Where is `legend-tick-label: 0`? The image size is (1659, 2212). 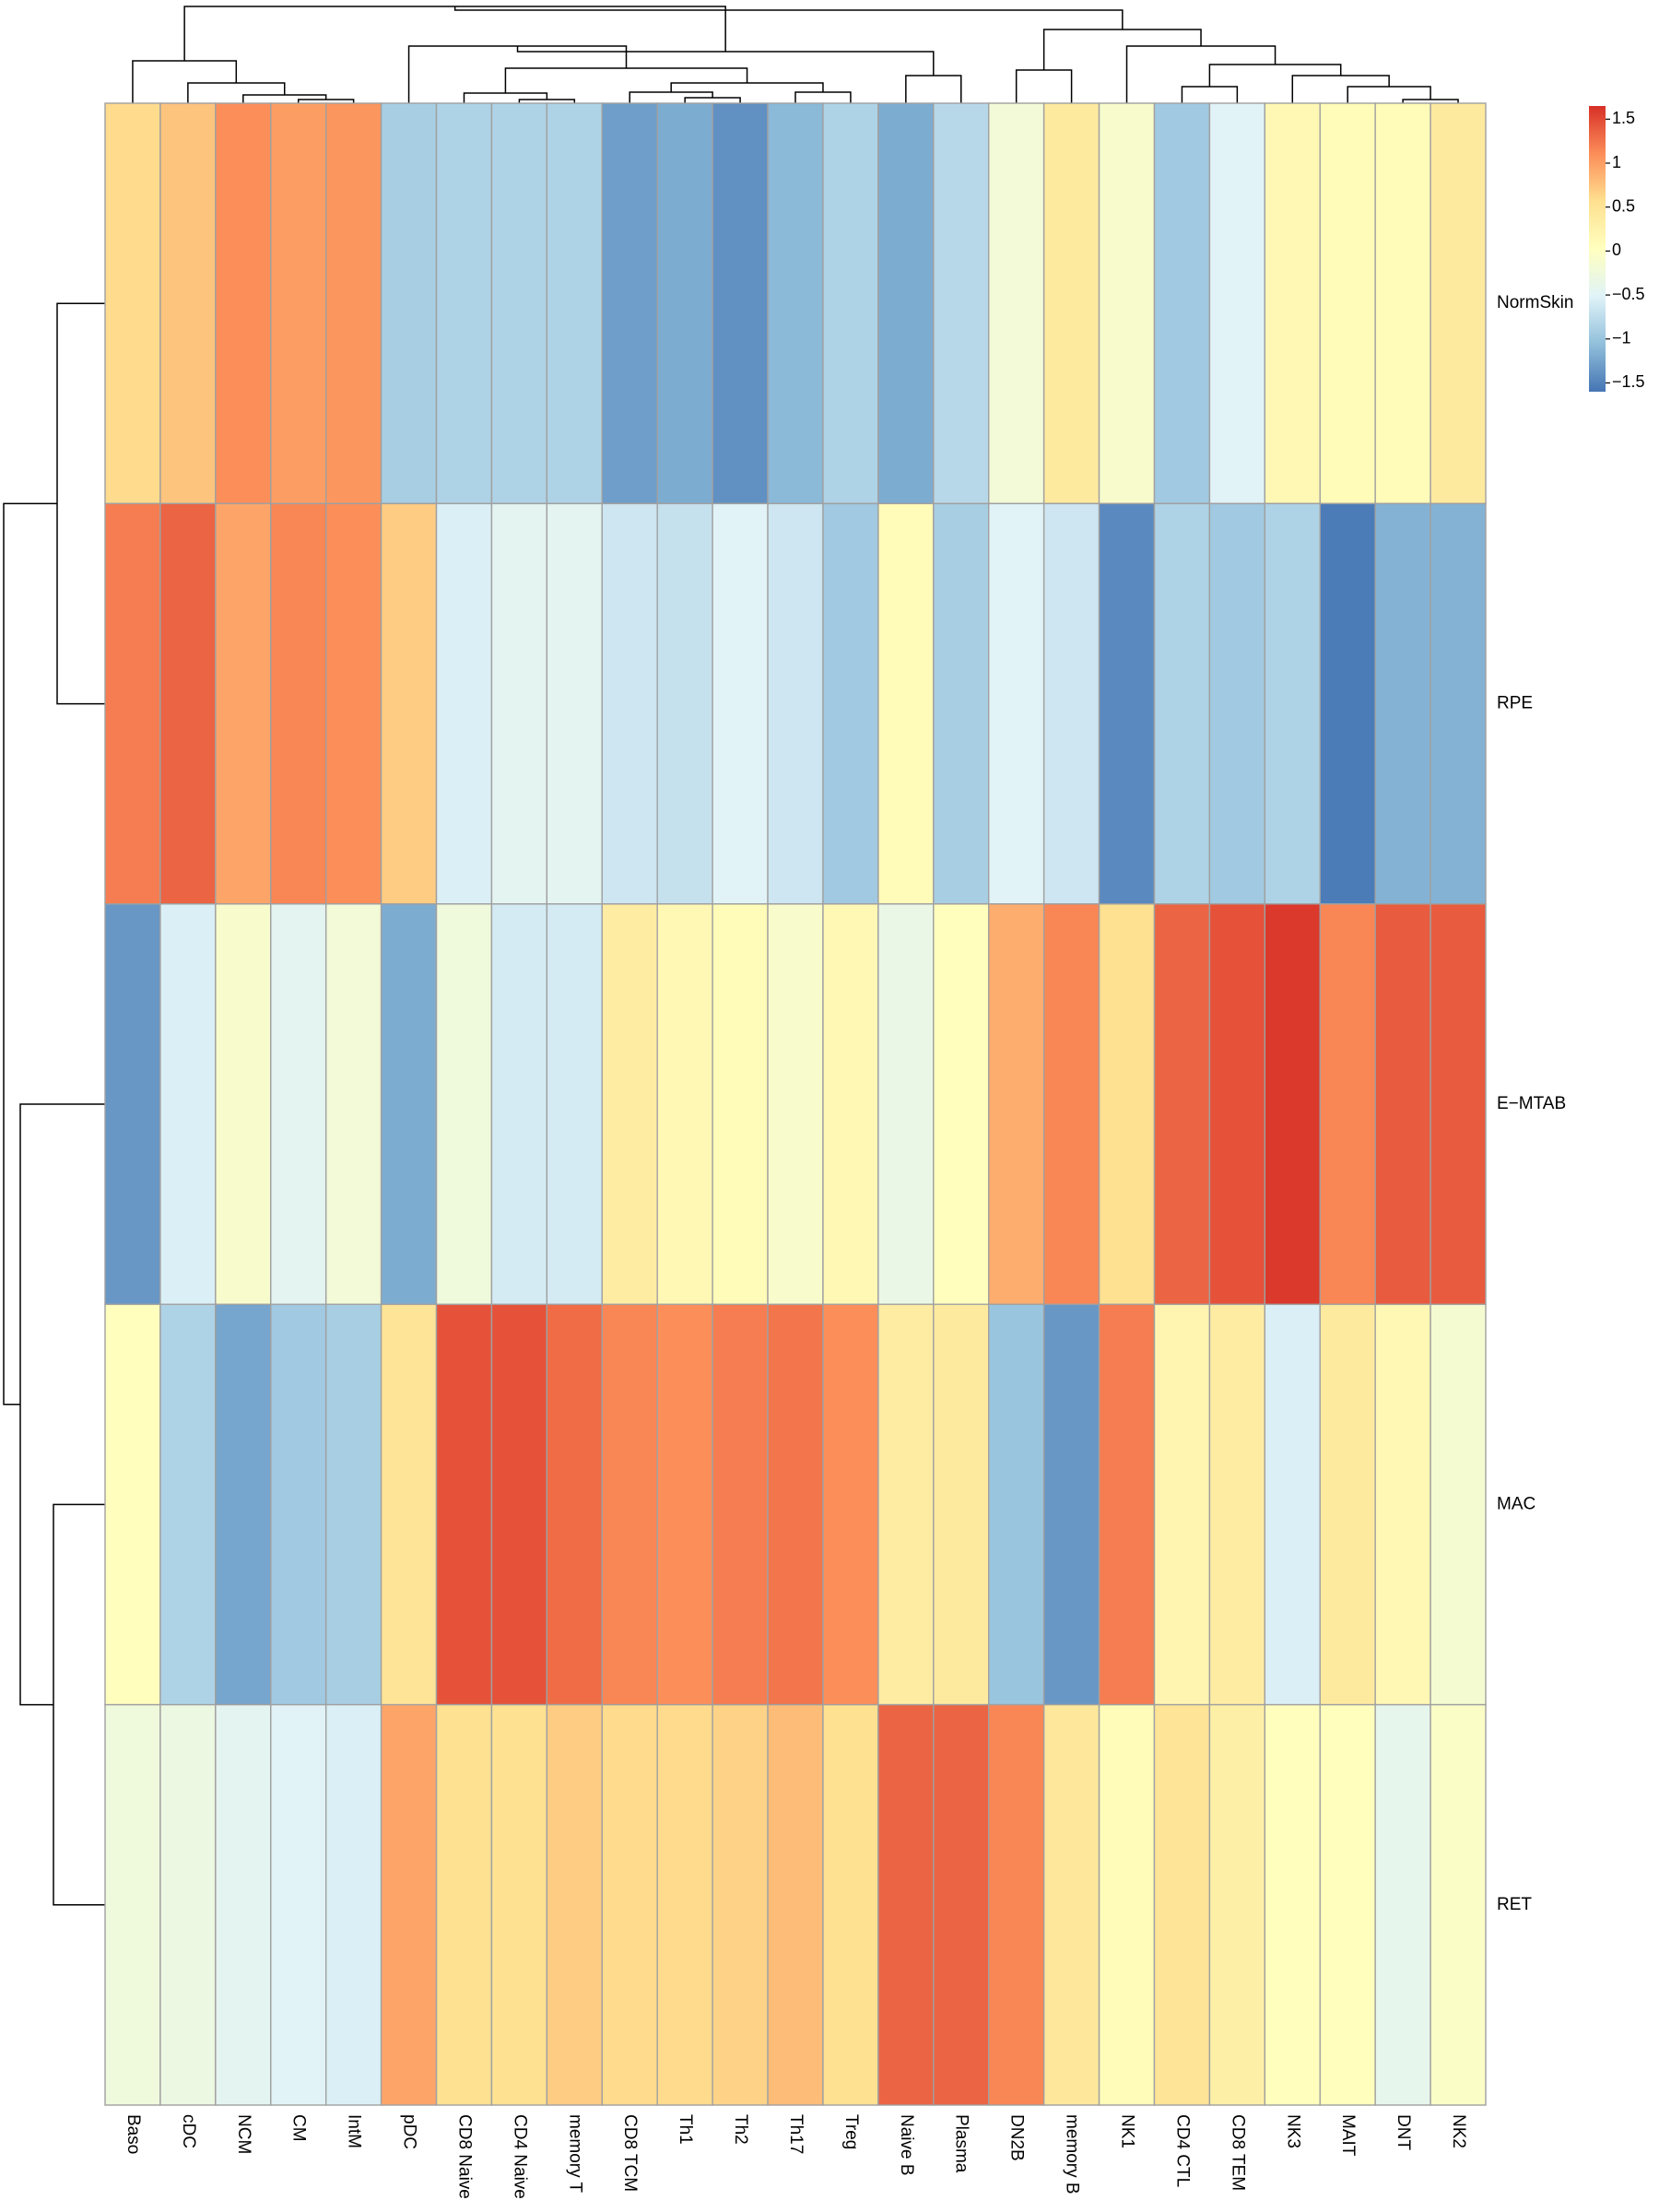 legend-tick-label: 0 is located at coordinates (1616, 250).